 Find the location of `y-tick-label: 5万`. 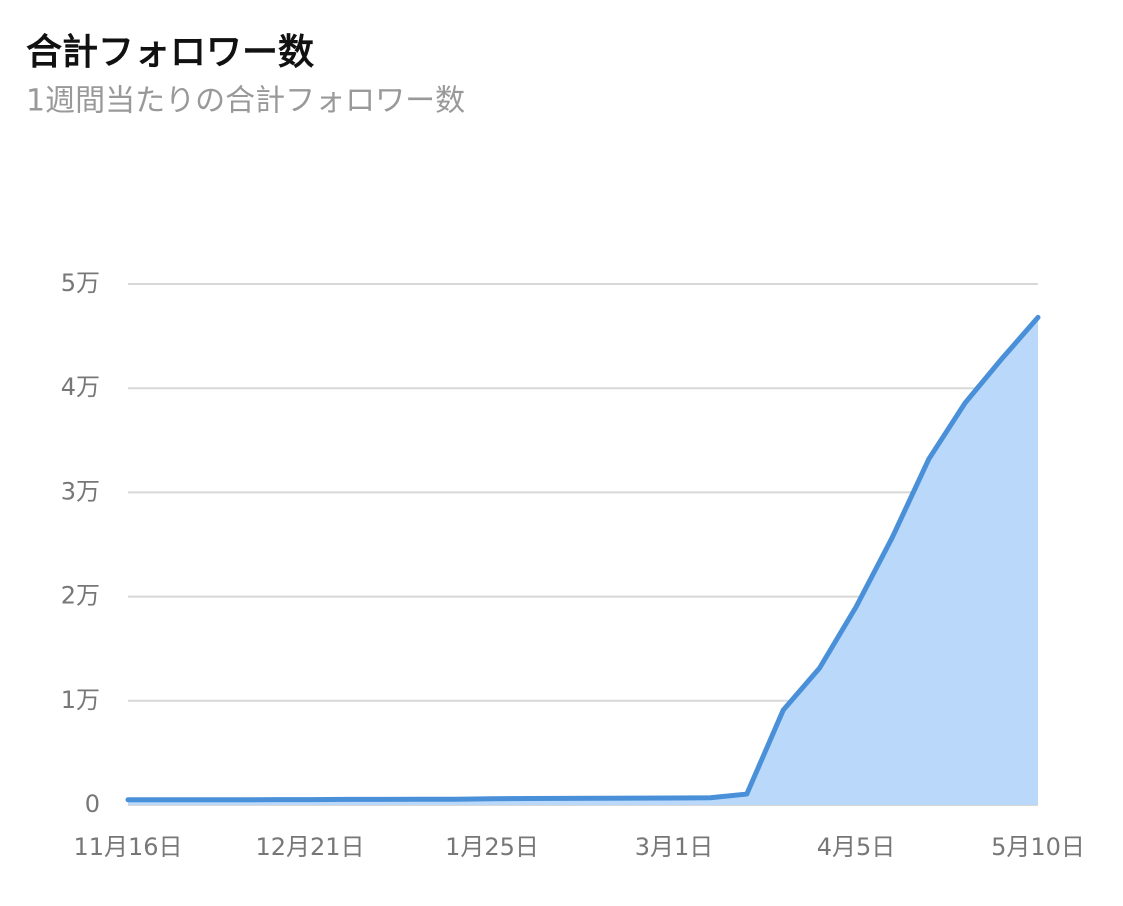

y-tick-label: 5万 is located at coordinates (80, 283).